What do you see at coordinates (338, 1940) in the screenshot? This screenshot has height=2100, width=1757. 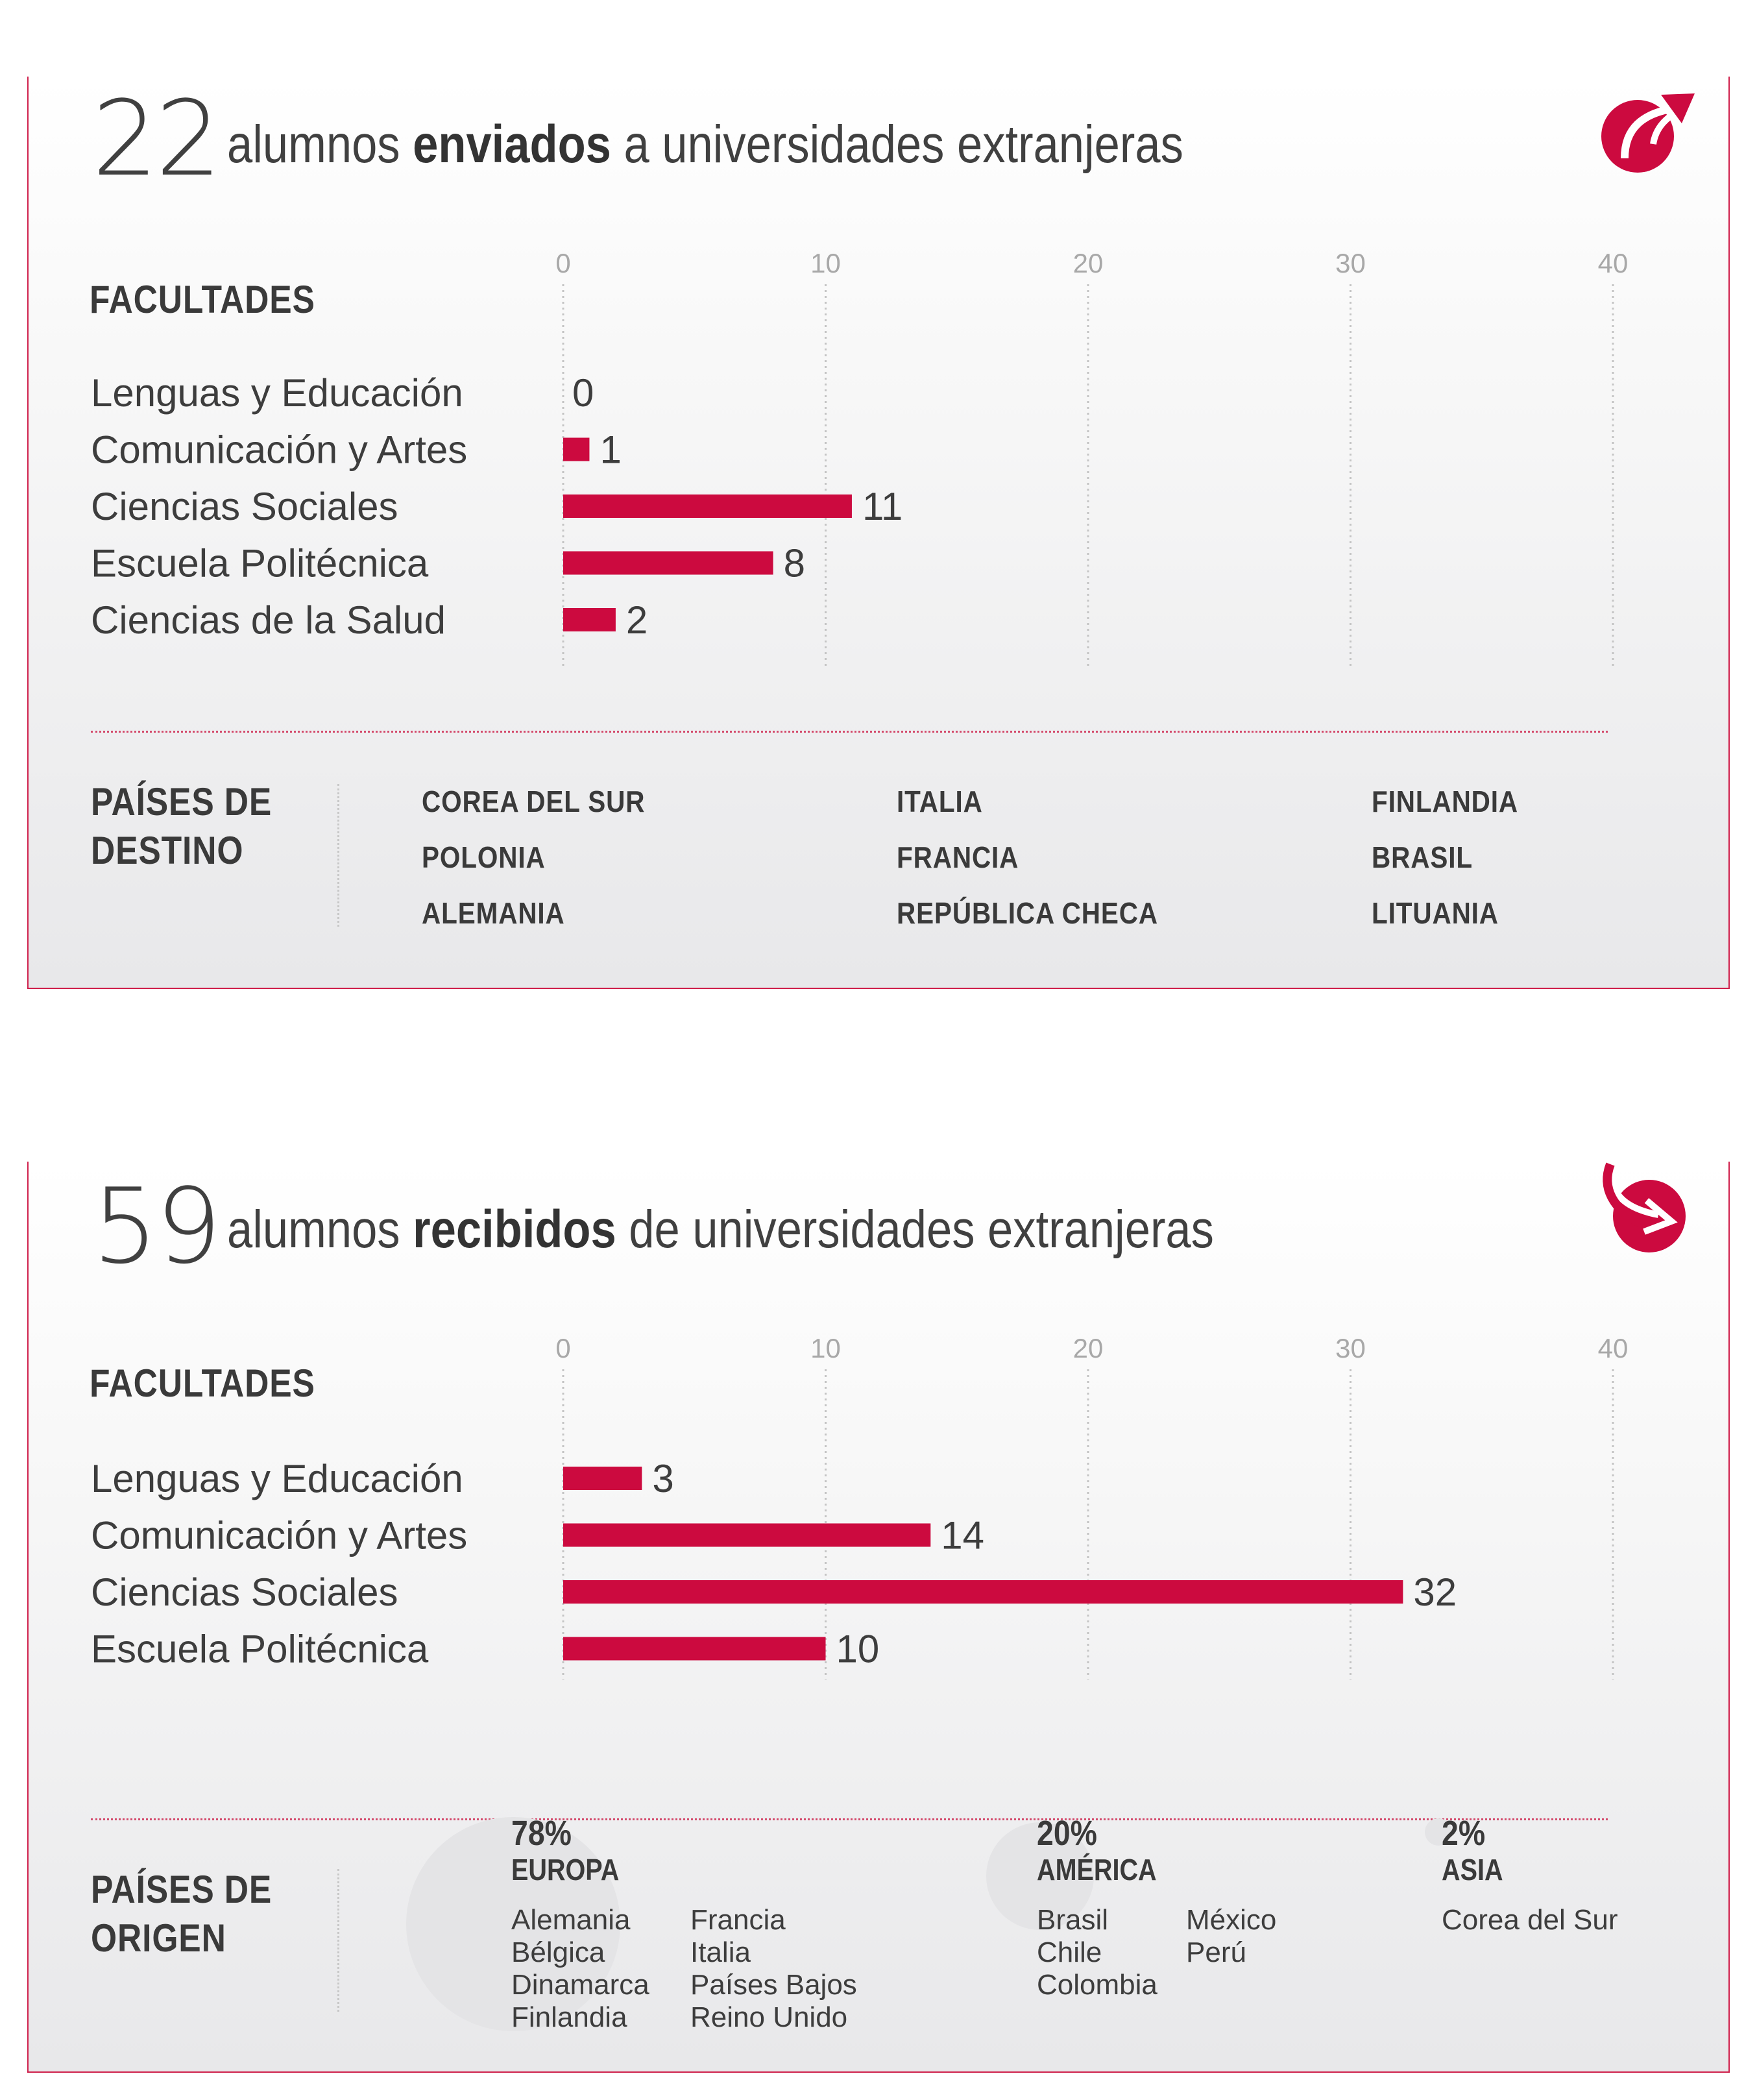 I see `received-vertical-separator` at bounding box center [338, 1940].